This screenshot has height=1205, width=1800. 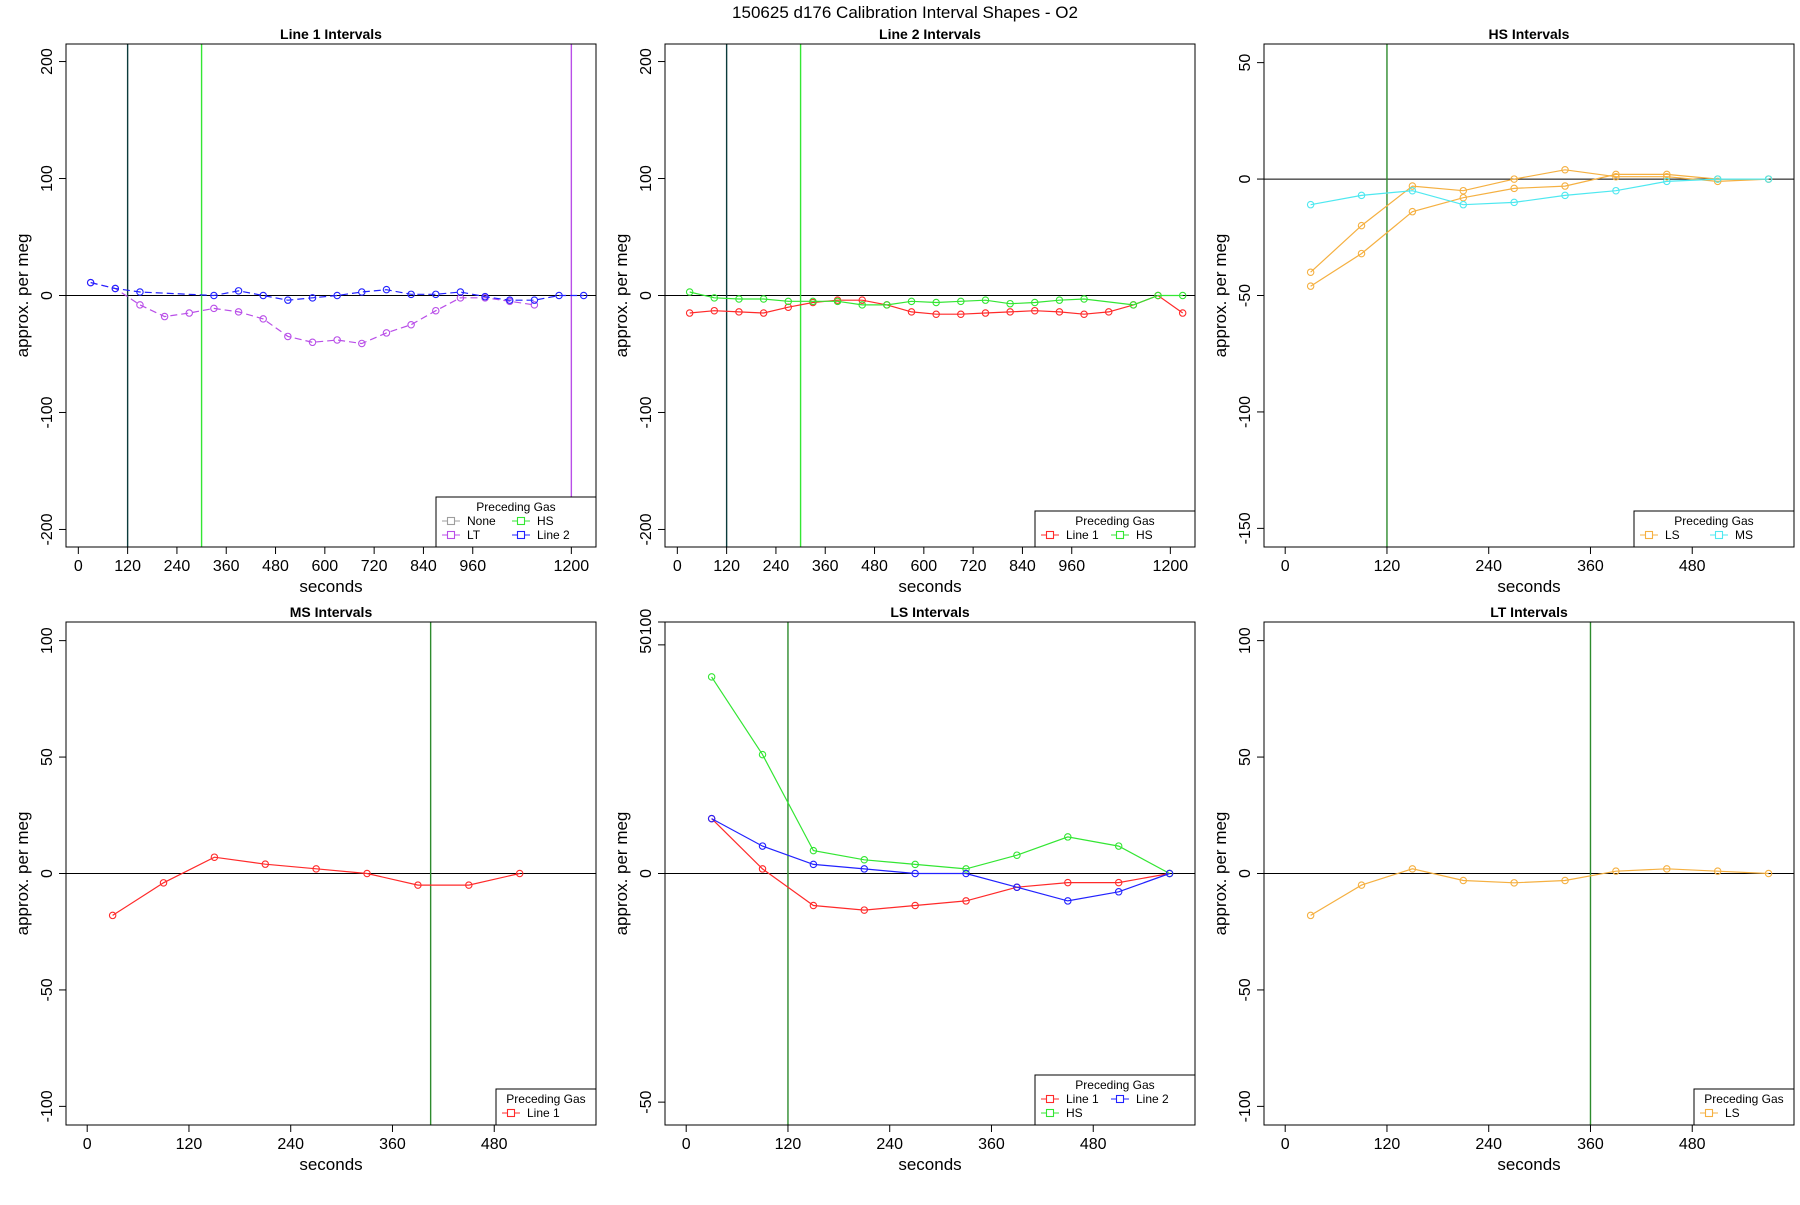 What do you see at coordinates (930, 612) in the screenshot?
I see `panel-title: LS Intervals` at bounding box center [930, 612].